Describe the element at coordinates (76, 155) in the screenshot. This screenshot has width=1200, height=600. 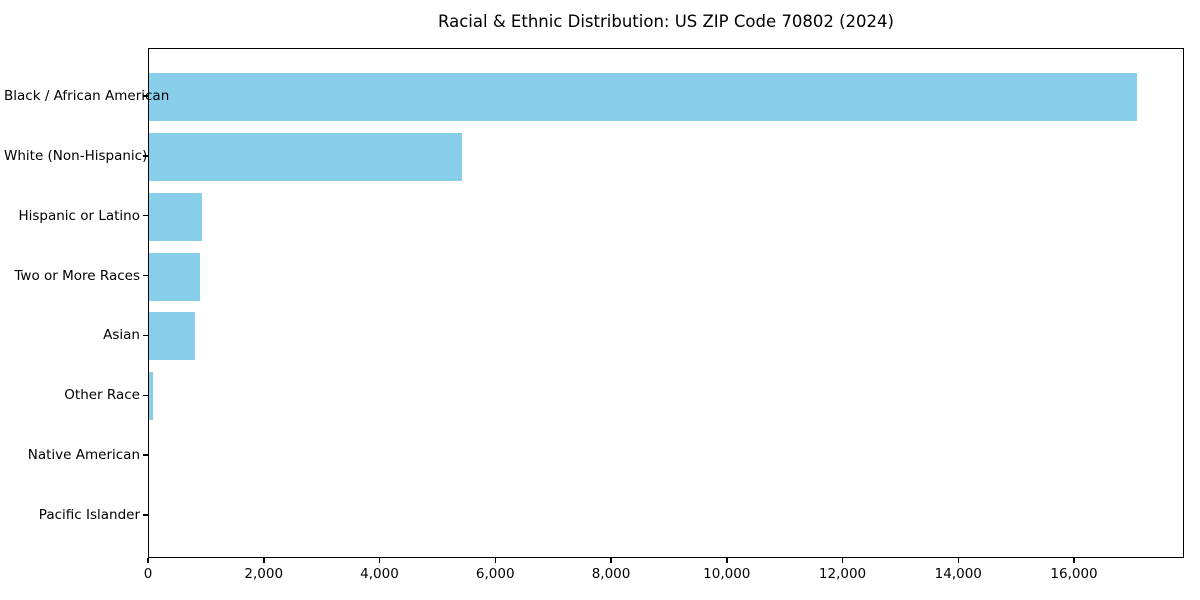
I see `y-tick-label-white-non-hispanic: White (Non-Hispanic)` at that location.